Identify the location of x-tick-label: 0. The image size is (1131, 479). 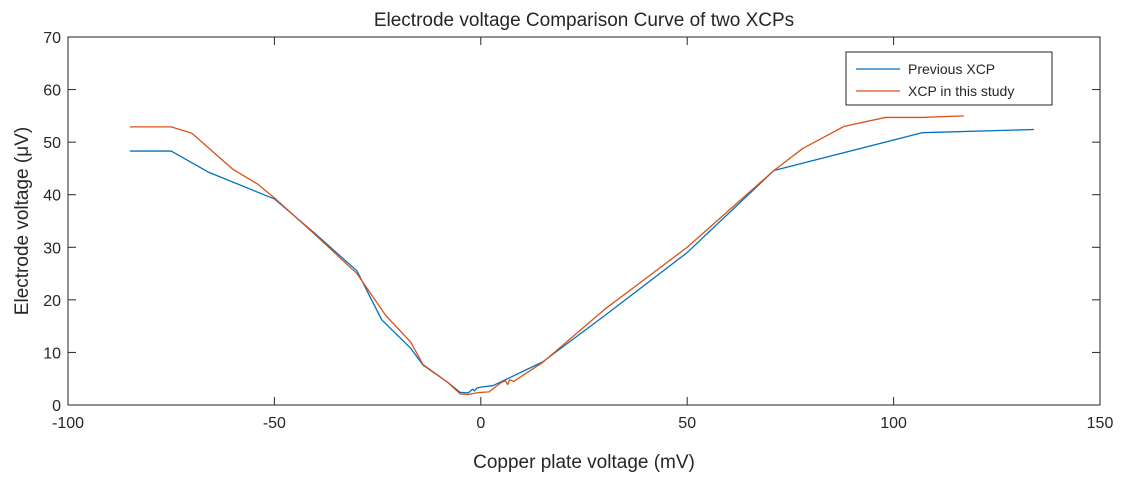
(480, 423).